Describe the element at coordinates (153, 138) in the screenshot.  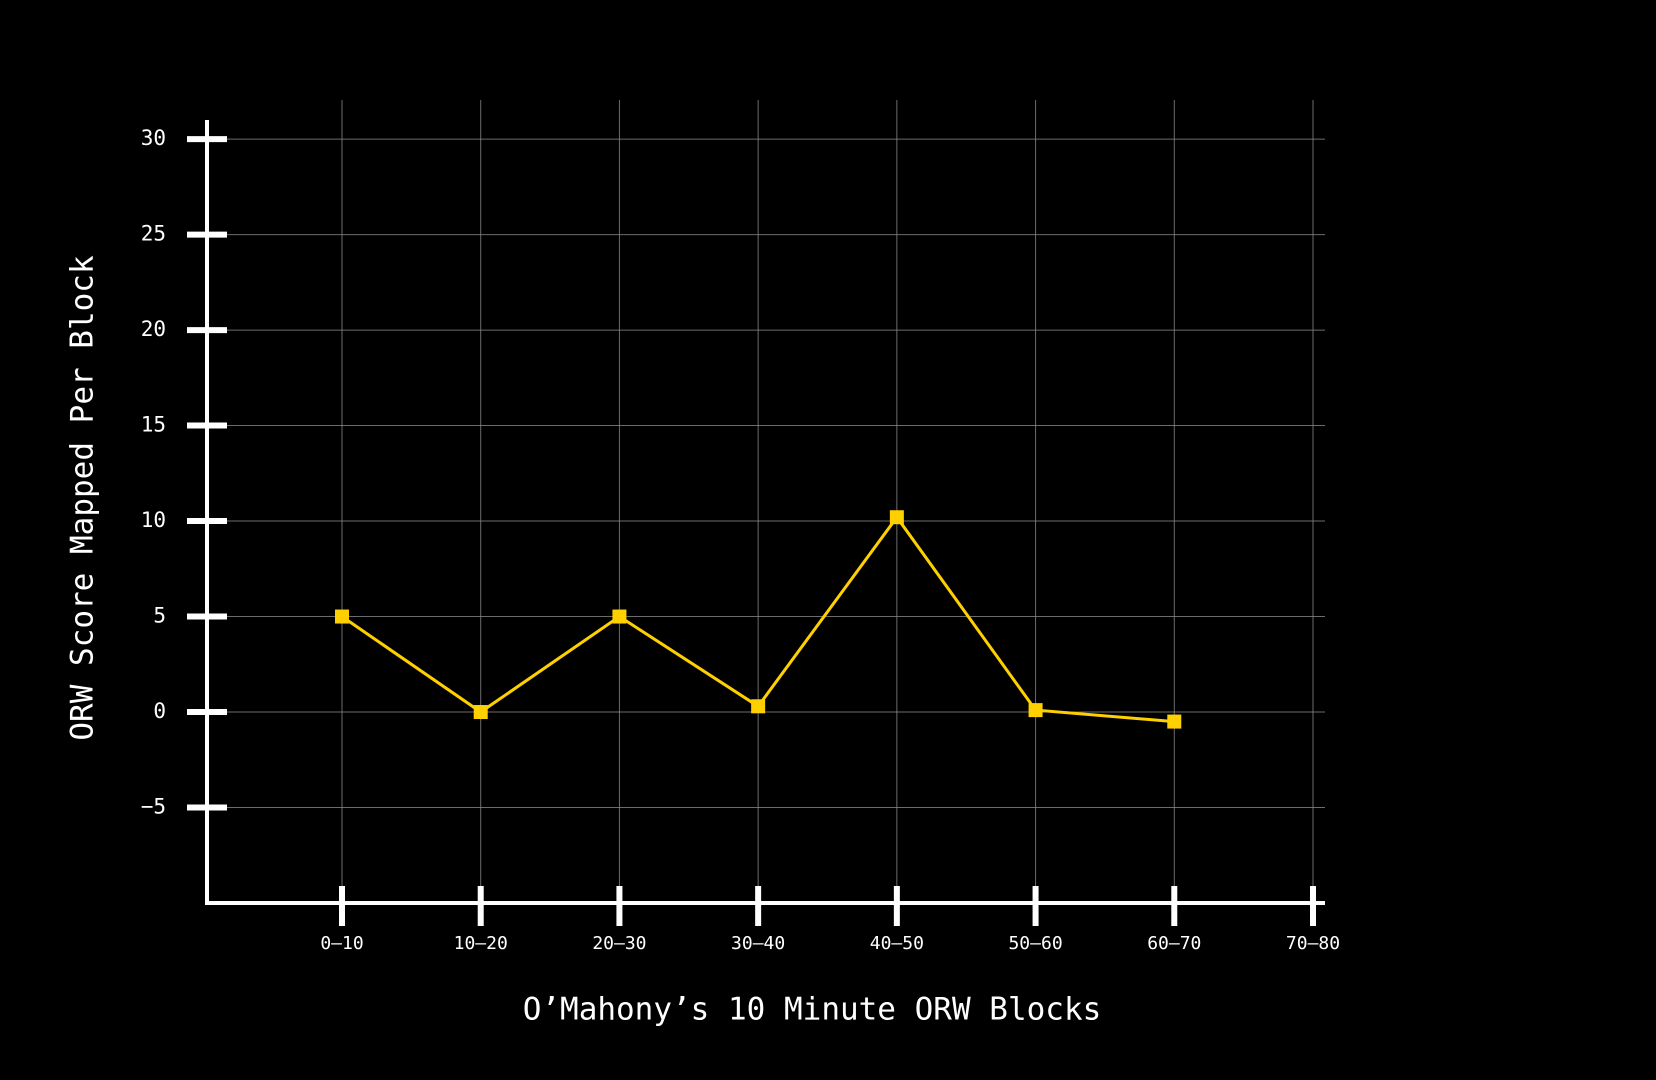
I see `y-tick-label: 30` at that location.